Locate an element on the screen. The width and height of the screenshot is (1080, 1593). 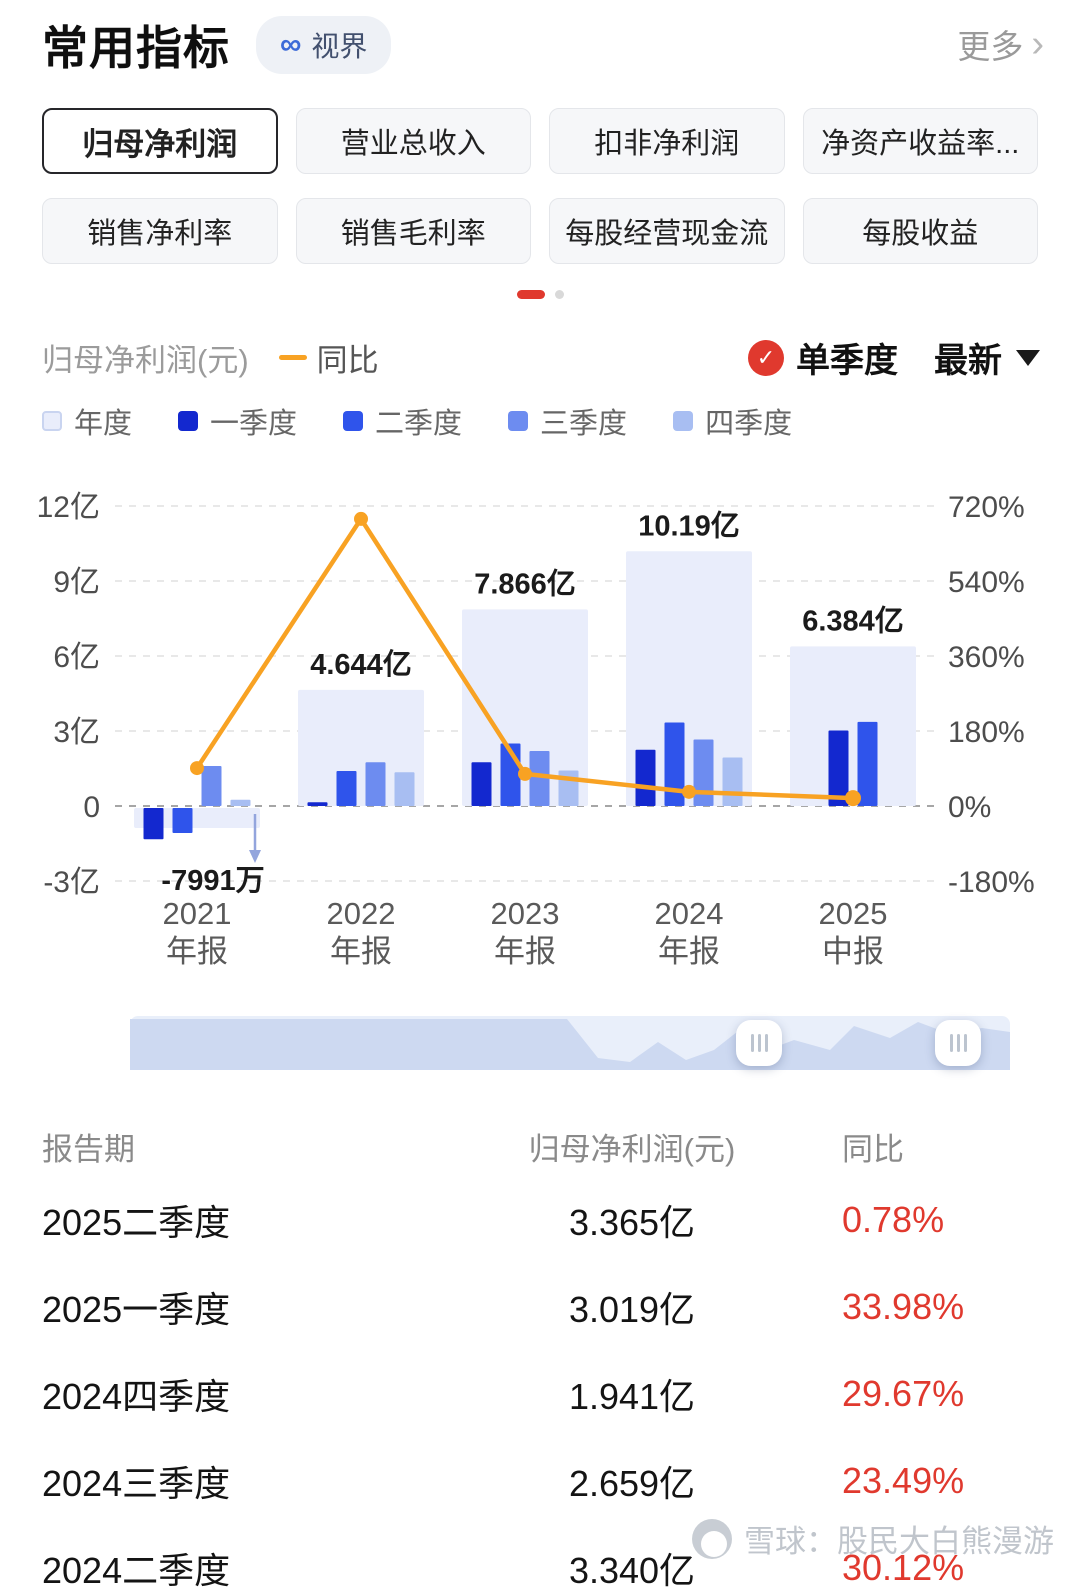
metric-tab: 营业总收入 is located at coordinates (413, 141).